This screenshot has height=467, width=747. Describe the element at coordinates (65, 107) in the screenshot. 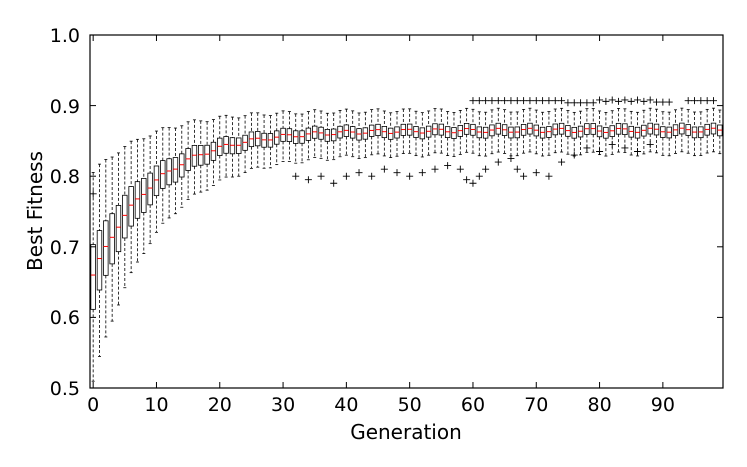

I see `y-tick-label: 0.9` at that location.